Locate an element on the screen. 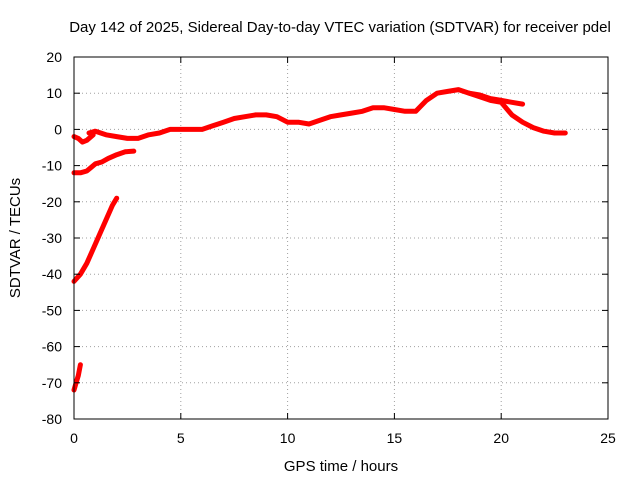 This screenshot has height=480, width=640. y-tick-label: 10 is located at coordinates (54, 93).